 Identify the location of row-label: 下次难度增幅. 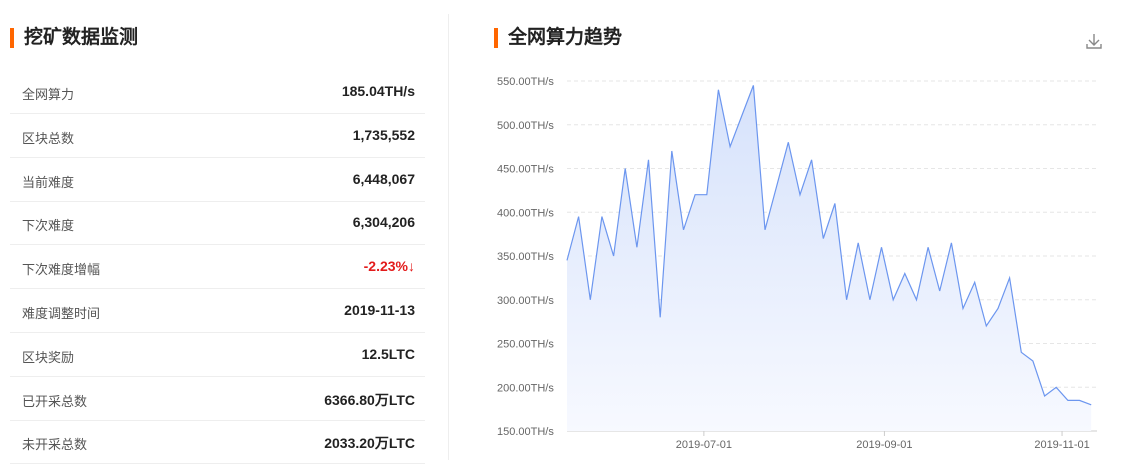
(61, 270).